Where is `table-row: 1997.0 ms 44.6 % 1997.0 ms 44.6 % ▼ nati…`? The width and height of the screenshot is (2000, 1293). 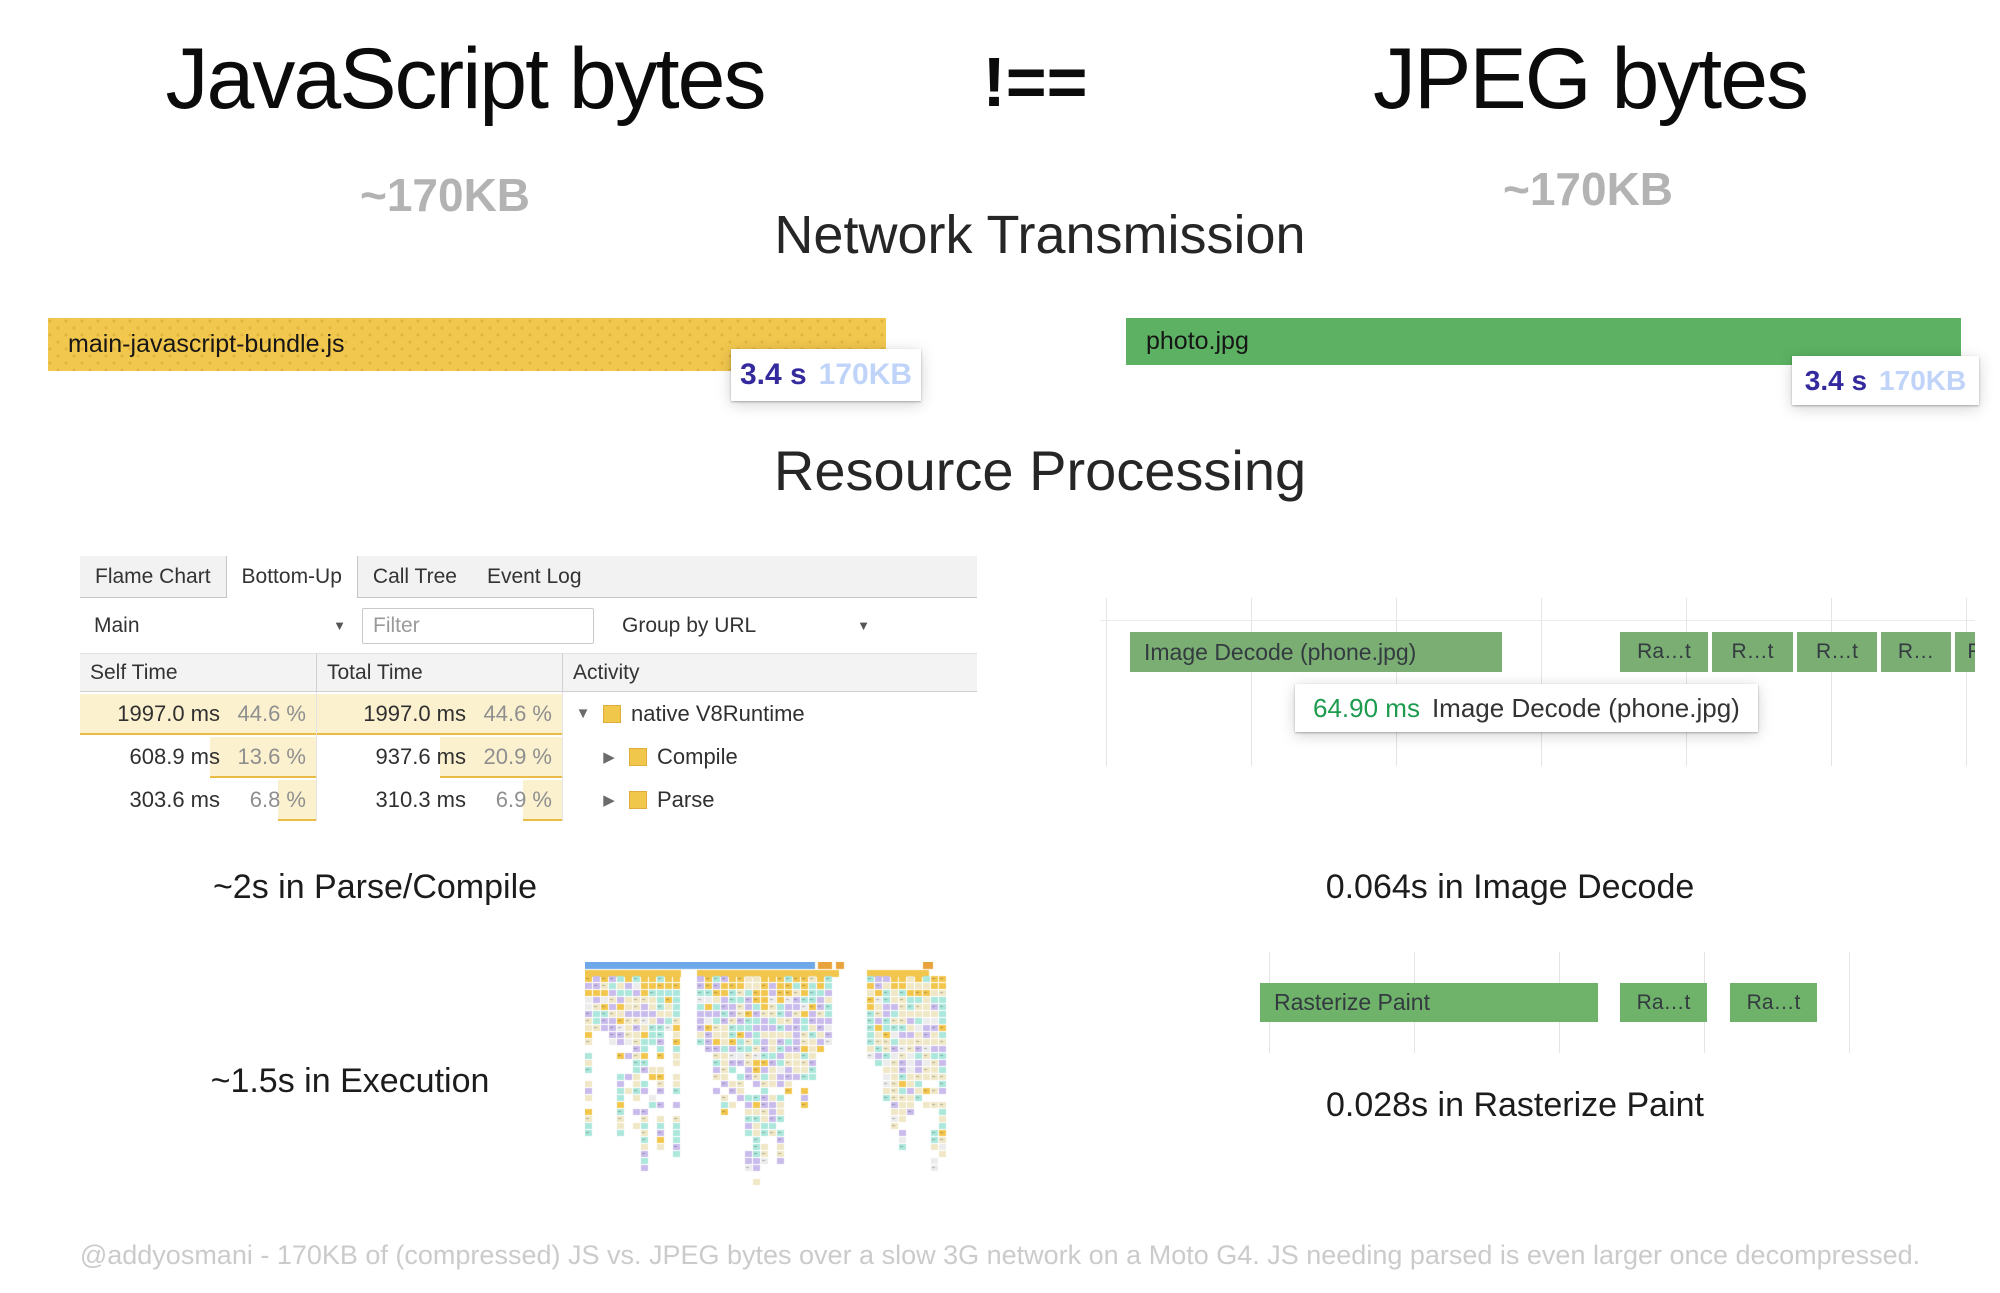
table-row: 1997.0 ms 44.6 % 1997.0 ms 44.6 % ▼ nati… is located at coordinates (528, 713).